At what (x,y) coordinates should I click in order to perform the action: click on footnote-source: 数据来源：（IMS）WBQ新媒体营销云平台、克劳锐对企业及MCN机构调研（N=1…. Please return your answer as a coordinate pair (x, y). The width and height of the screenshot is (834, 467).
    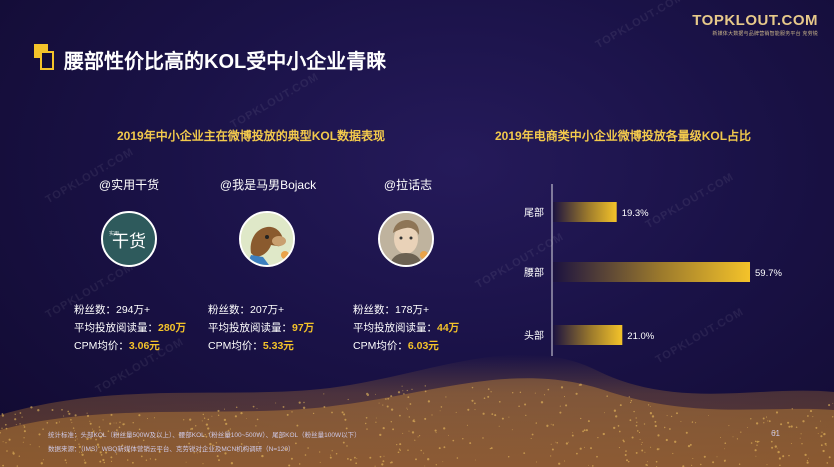
    Looking at the image, I should click on (171, 449).